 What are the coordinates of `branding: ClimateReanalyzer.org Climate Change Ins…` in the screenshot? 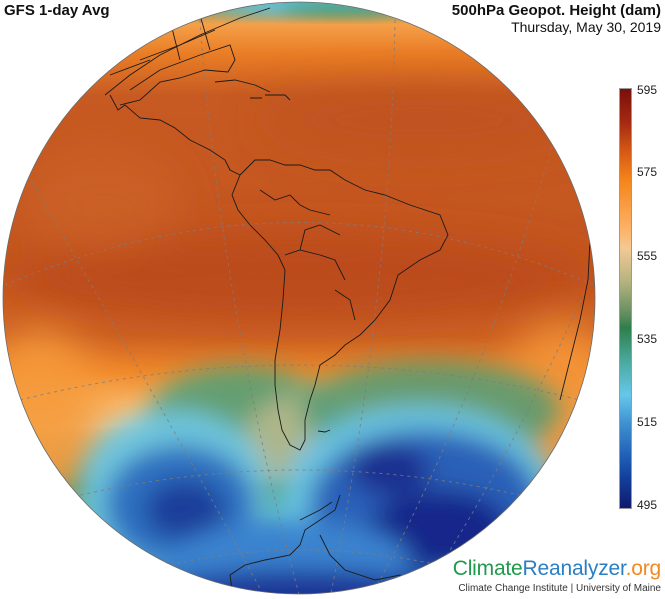 It's located at (557, 576).